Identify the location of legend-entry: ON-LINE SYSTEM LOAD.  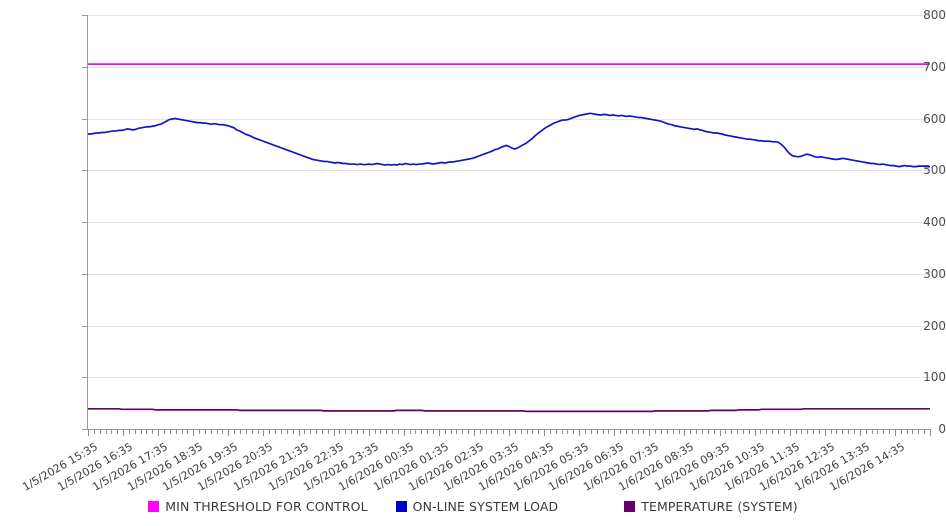
(477, 506).